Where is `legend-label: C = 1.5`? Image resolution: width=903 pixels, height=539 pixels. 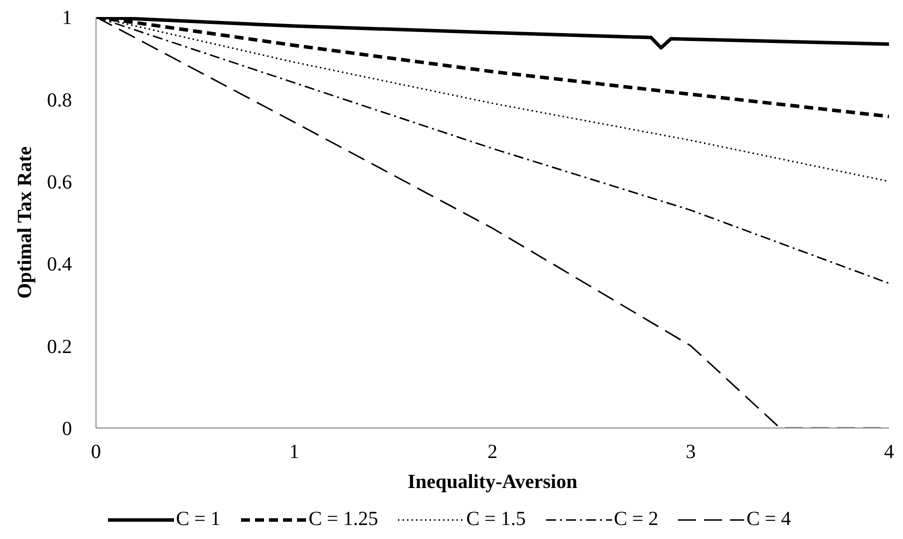 legend-label: C = 1.5 is located at coordinates (496, 519).